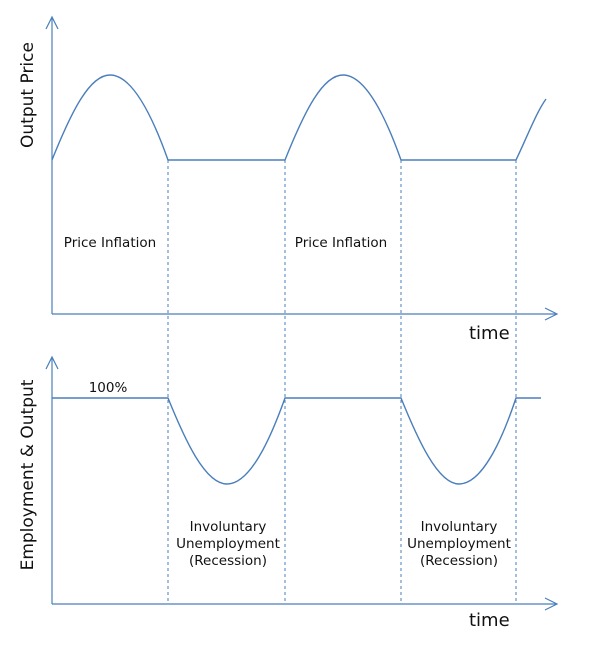 This screenshot has width=590, height=660. I want to click on recession-label-2-line-1: Involuntary, so click(459, 527).